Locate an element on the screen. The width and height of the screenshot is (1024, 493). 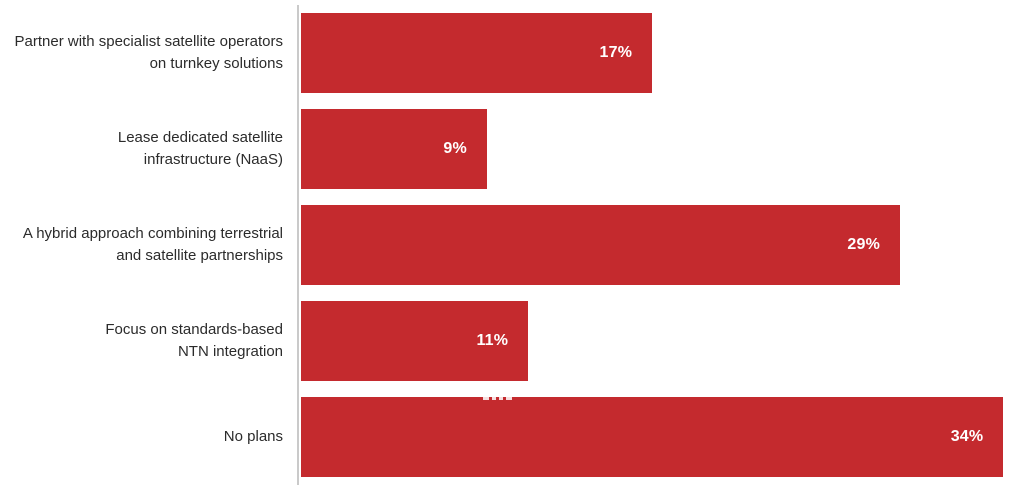
bar: 29% is located at coordinates (601, 245).